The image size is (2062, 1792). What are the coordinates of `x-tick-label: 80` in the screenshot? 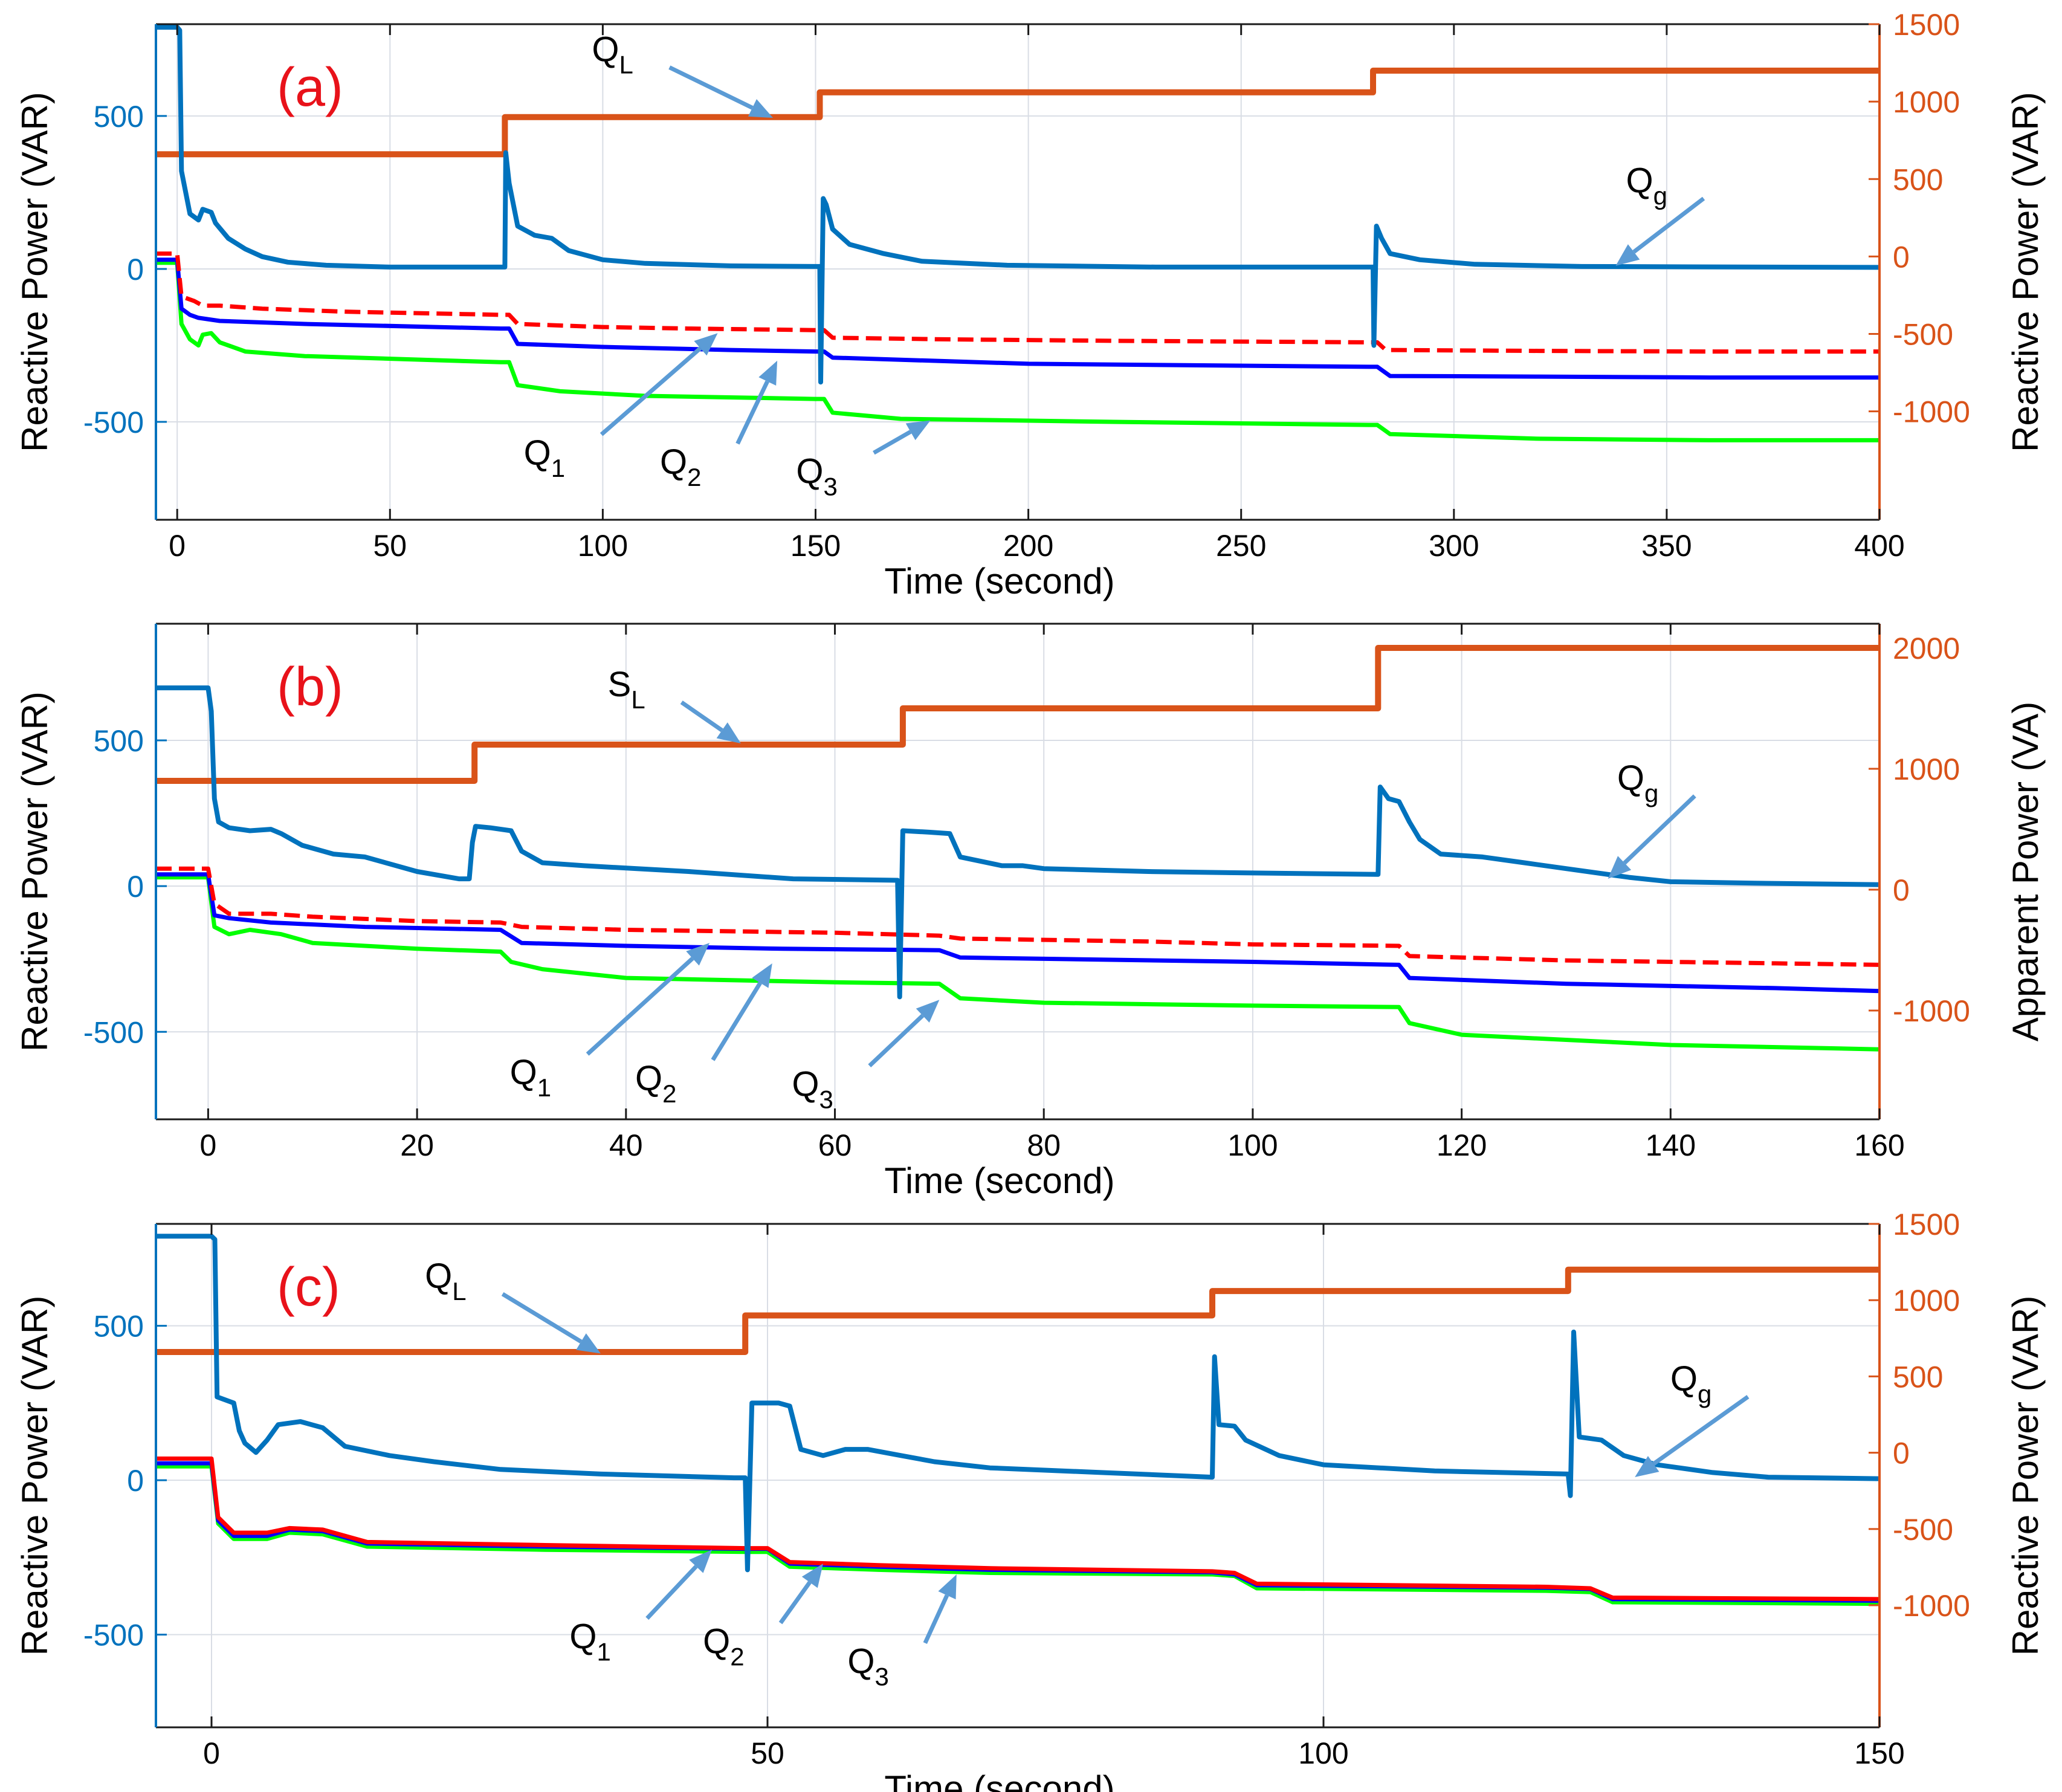 It's located at (1044, 1145).